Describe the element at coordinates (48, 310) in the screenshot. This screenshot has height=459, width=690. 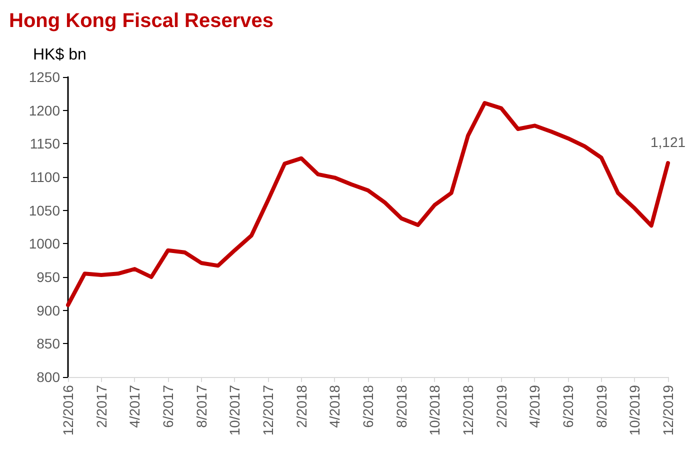
I see `y-tick-label: 900` at that location.